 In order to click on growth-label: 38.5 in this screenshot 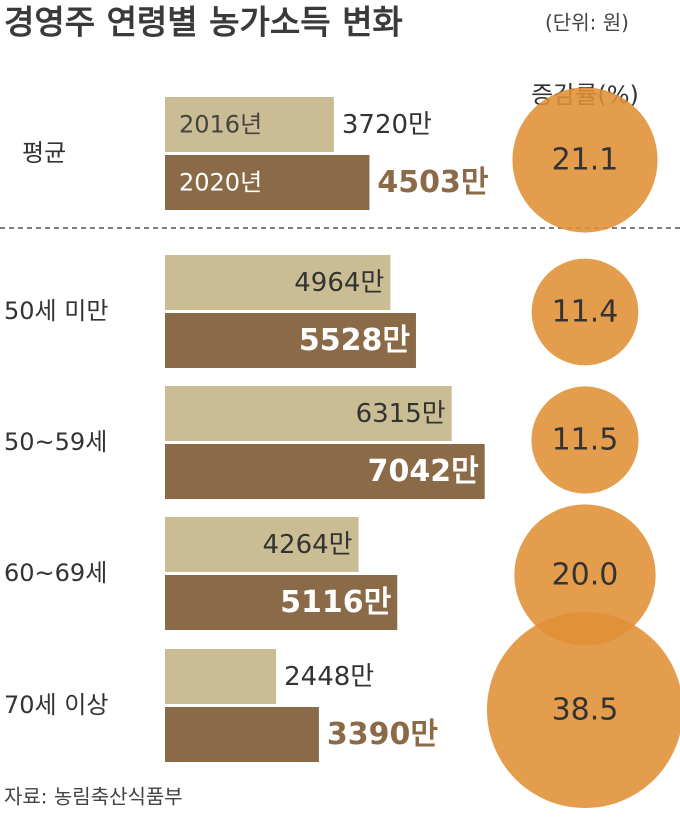, I will do `click(585, 710)`.